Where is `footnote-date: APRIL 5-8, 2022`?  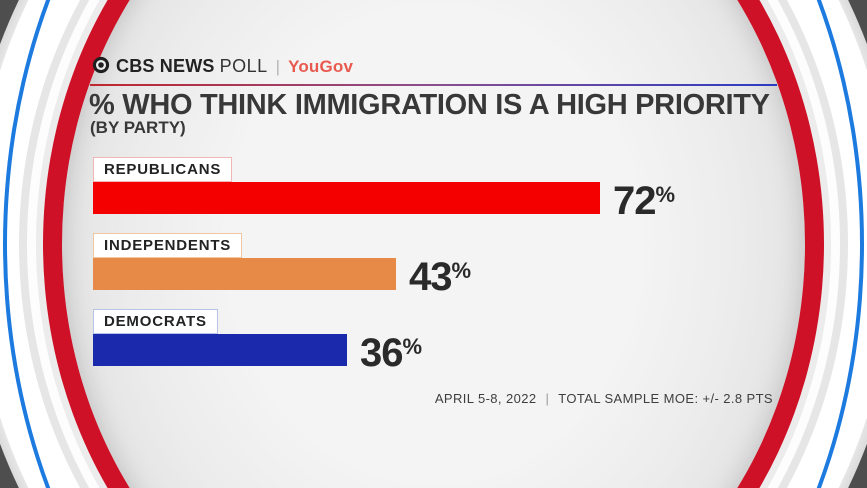
footnote-date: APRIL 5-8, 2022 is located at coordinates (485, 398).